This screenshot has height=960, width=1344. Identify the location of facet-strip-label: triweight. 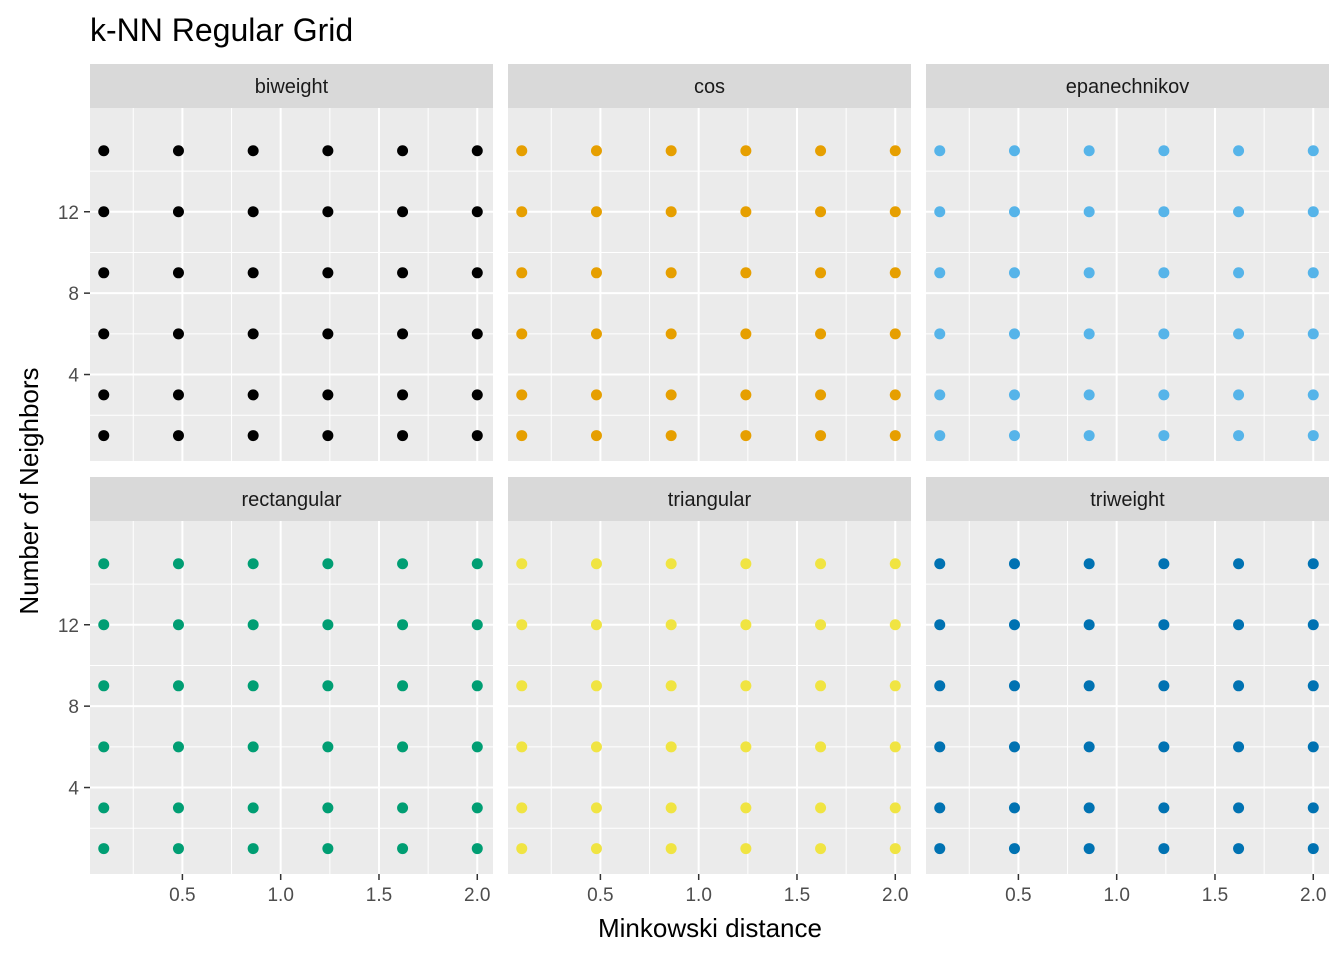
(1127, 500).